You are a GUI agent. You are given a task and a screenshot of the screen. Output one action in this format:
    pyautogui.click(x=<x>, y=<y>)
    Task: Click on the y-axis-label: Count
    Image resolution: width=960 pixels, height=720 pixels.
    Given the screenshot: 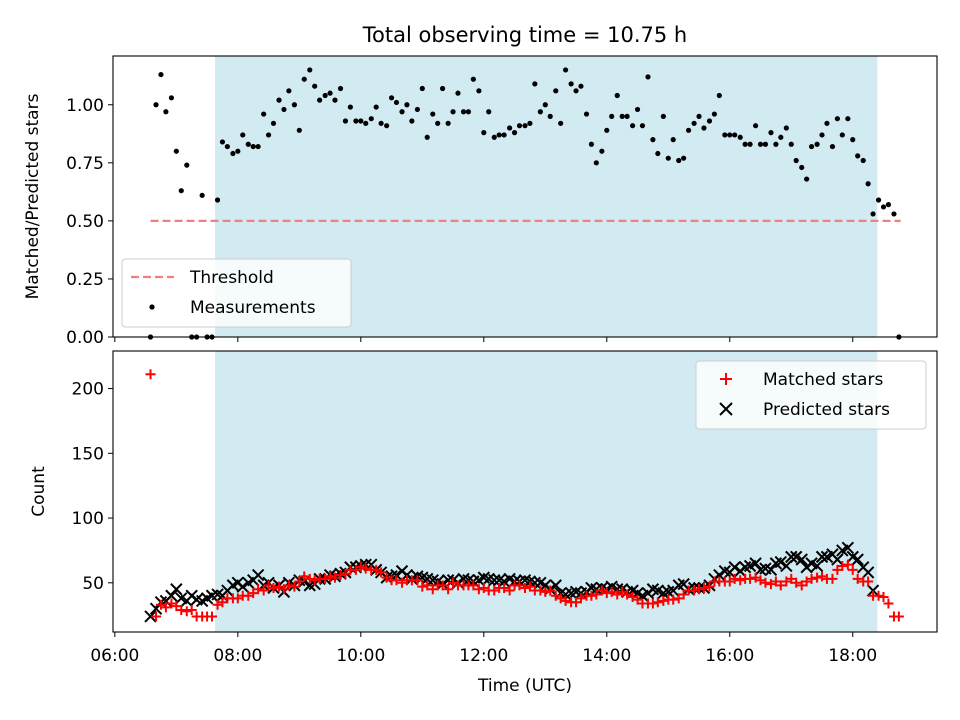 What is the action you would take?
    pyautogui.click(x=39, y=491)
    